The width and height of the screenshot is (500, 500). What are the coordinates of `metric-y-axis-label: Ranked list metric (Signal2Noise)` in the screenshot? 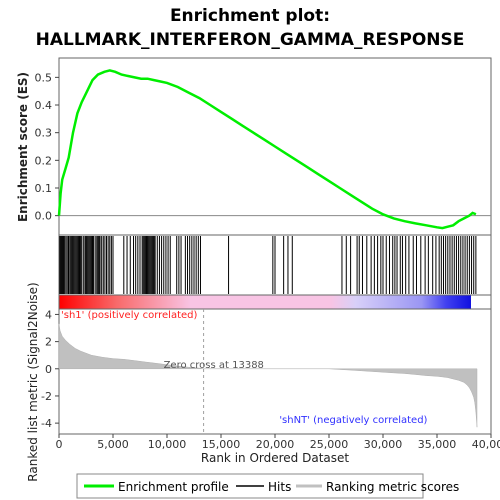 It's located at (33, 381).